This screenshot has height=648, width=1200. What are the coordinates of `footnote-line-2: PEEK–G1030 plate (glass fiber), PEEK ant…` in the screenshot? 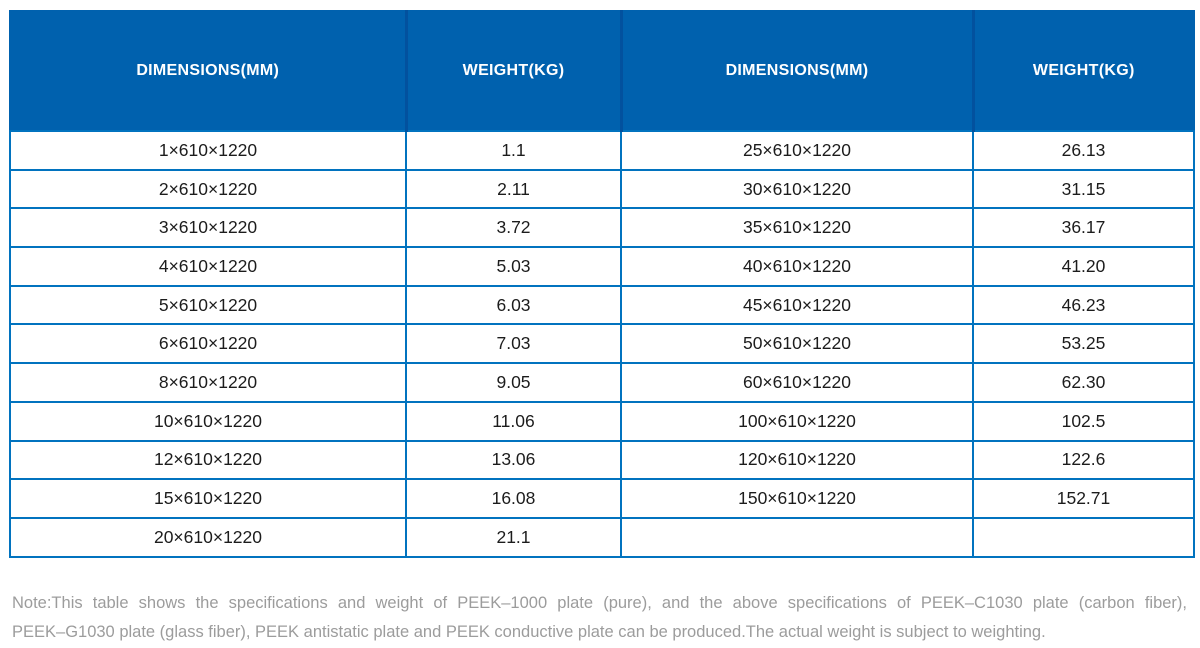 It's located at (529, 632).